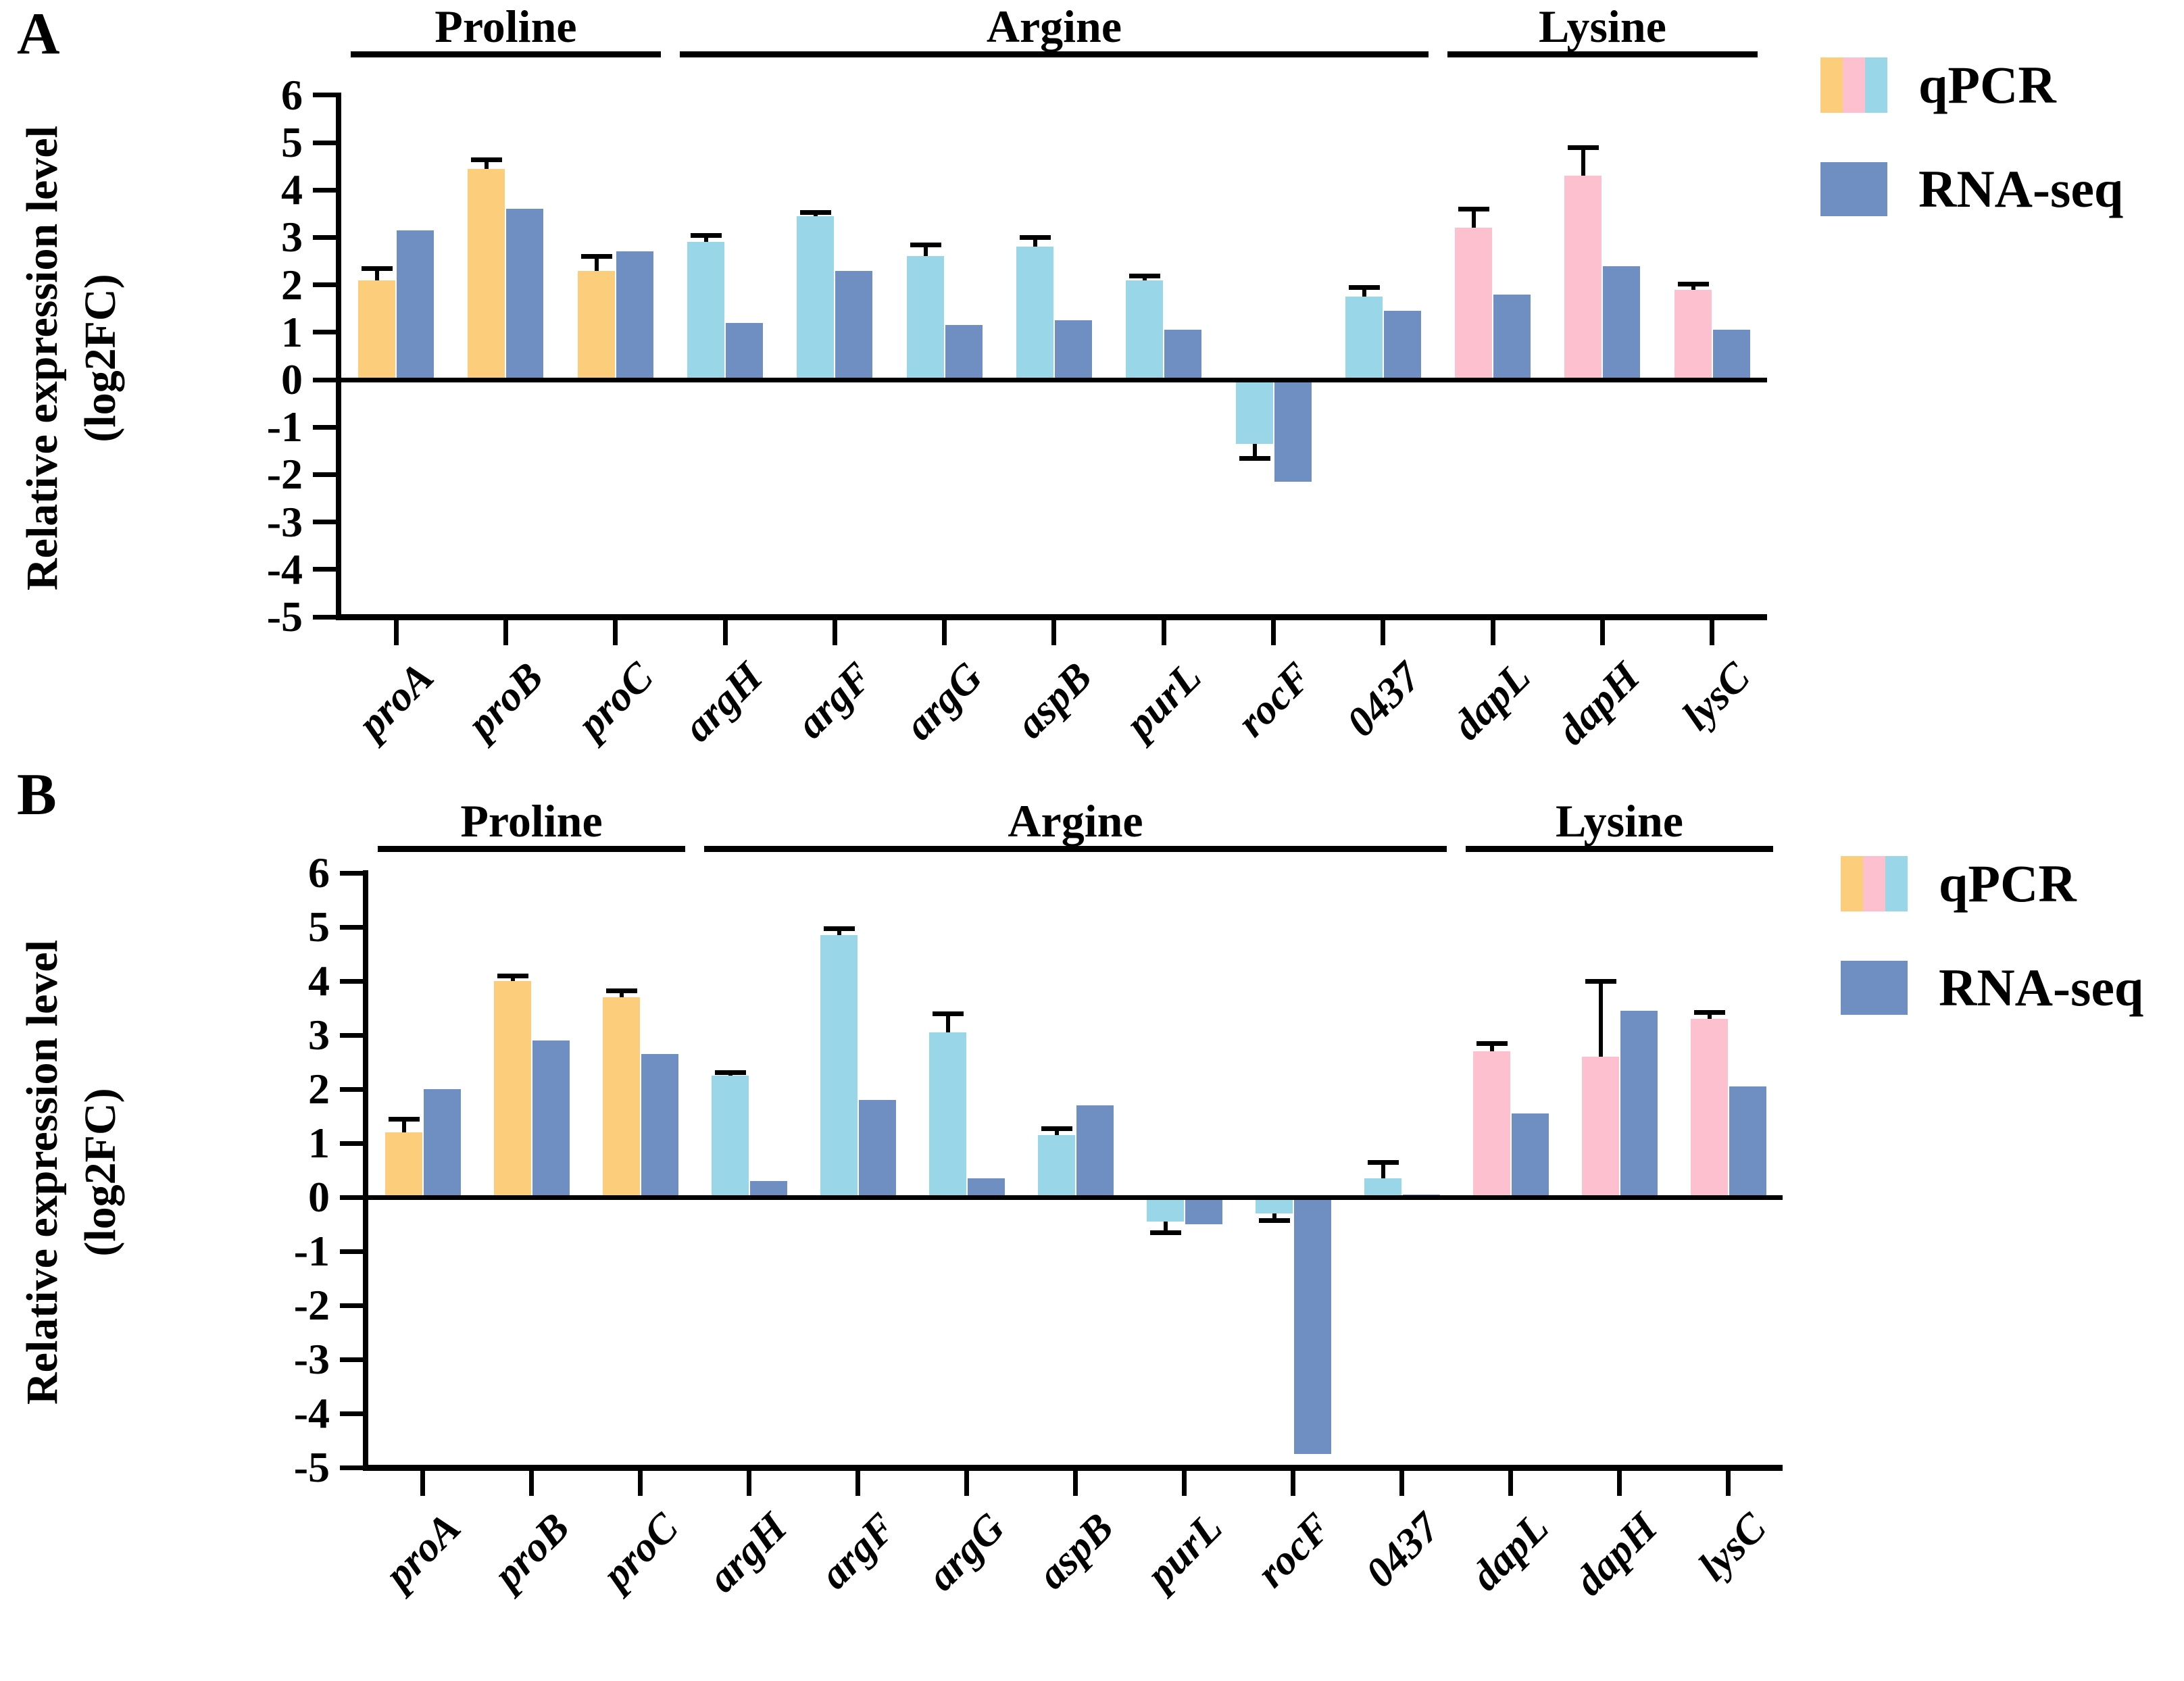 The height and width of the screenshot is (1681, 2184). I want to click on qpcr-swatch-blue-stripe, so click(1897, 884).